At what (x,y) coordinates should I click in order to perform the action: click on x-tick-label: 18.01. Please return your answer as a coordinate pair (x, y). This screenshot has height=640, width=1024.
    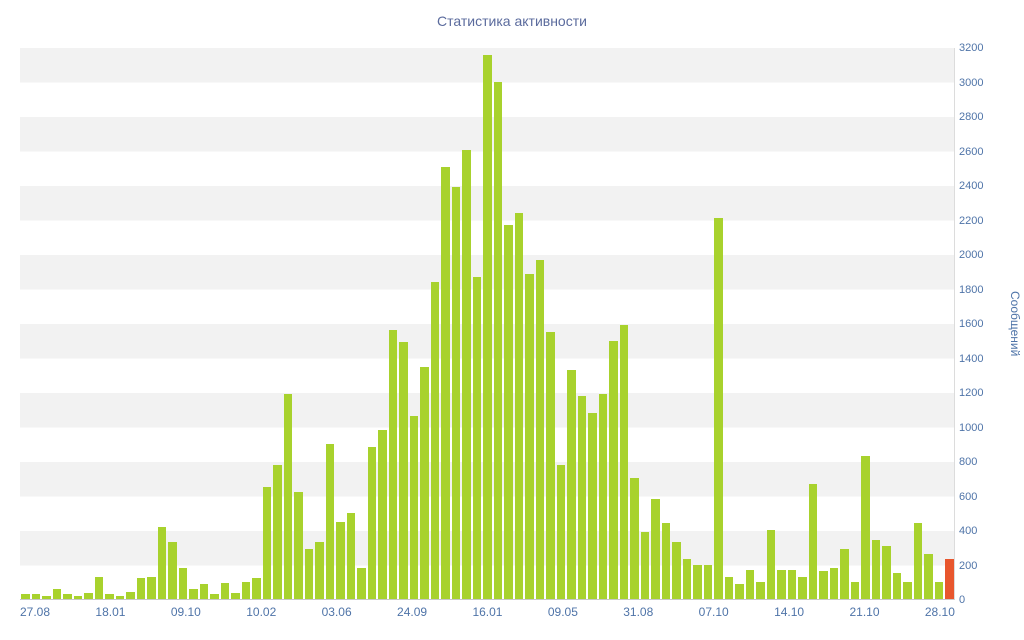
    Looking at the image, I should click on (110, 612).